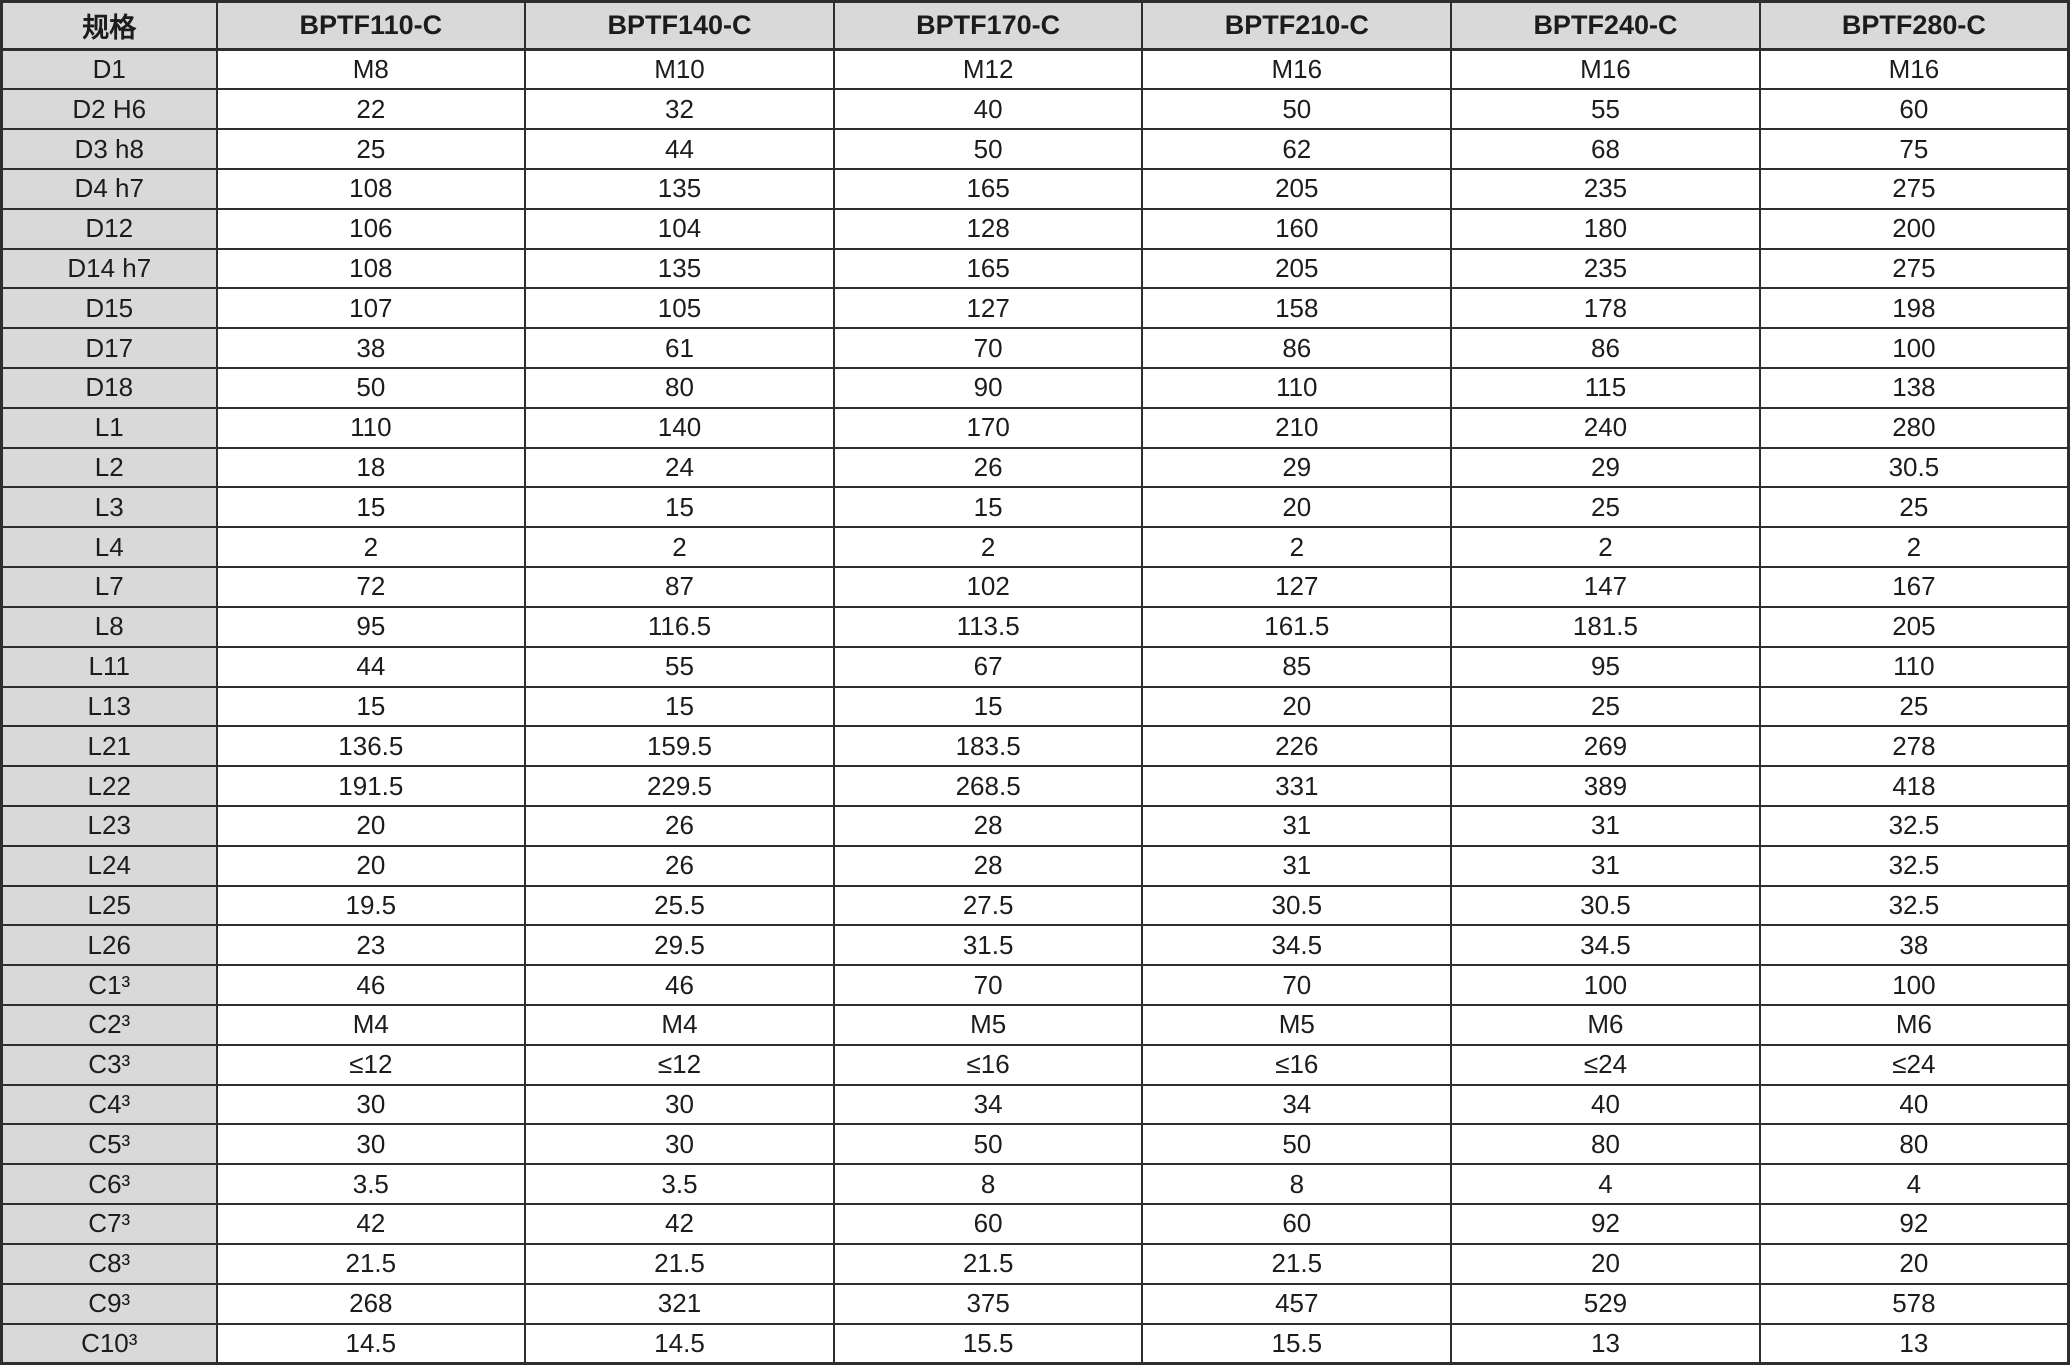 This screenshot has width=2070, height=1365. What do you see at coordinates (109, 905) in the screenshot?
I see `row-label: L25` at bounding box center [109, 905].